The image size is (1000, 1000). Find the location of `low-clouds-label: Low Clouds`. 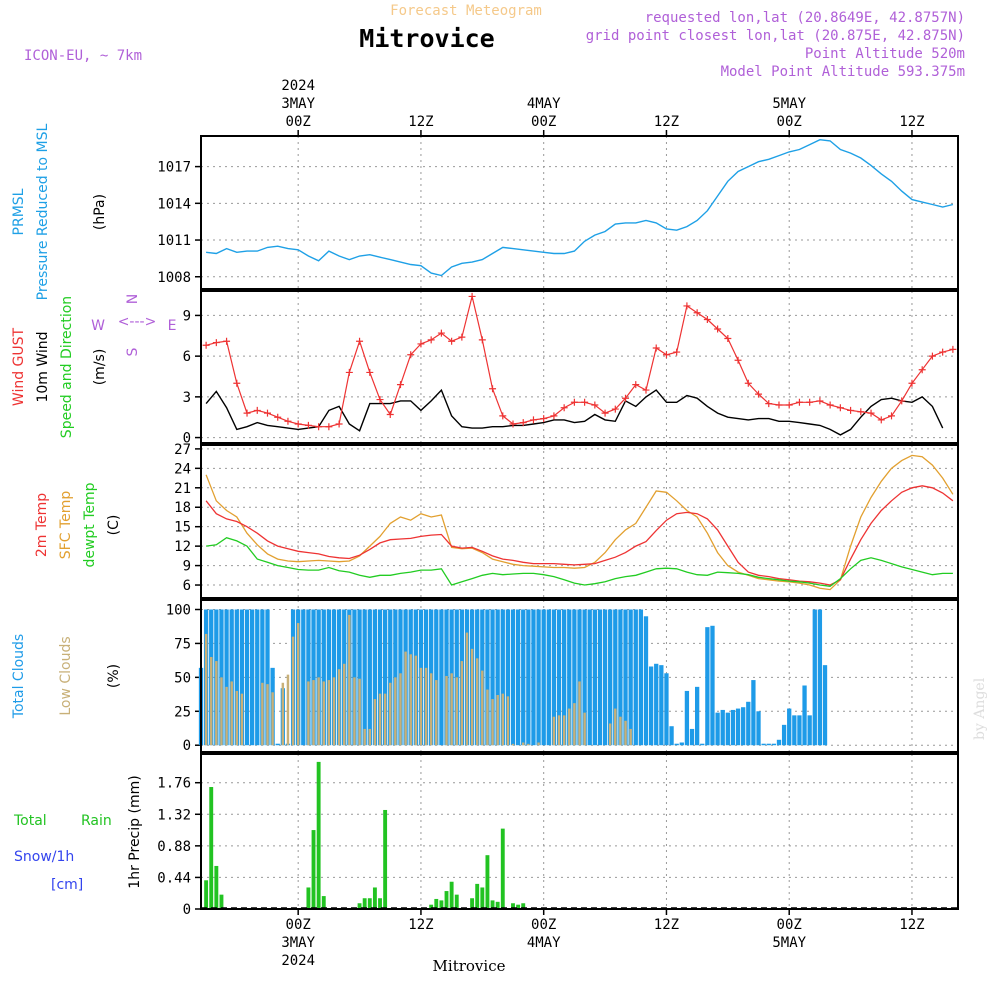

low-clouds-label: Low Clouds is located at coordinates (66, 675).